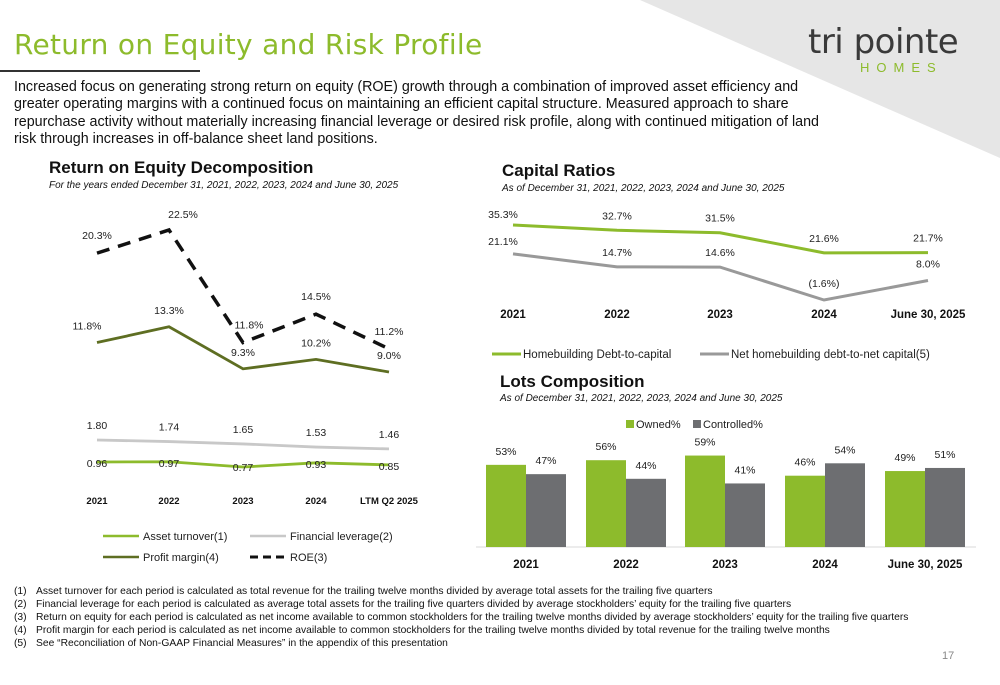 This screenshot has height=685, width=1000. What do you see at coordinates (948, 656) in the screenshot?
I see `page-number: 17` at bounding box center [948, 656].